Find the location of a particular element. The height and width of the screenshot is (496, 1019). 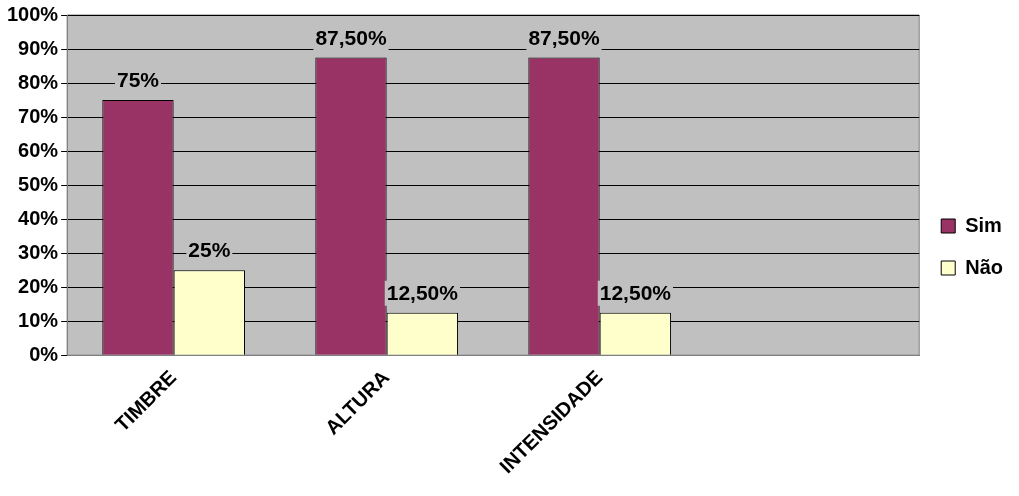

data-label: 75% is located at coordinates (138, 80).